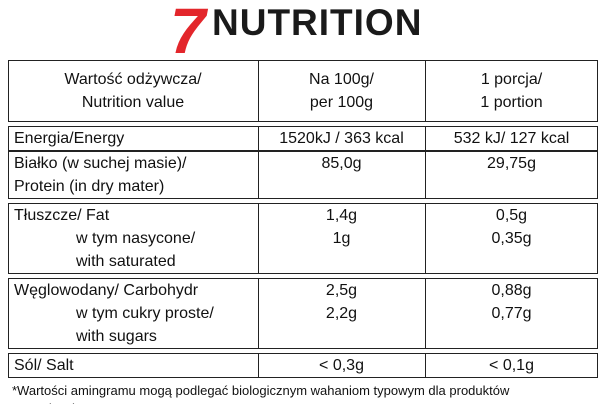 The image size is (605, 404). Describe the element at coordinates (341, 163) in the screenshot. I see `value-per-100g: 85,0g` at that location.